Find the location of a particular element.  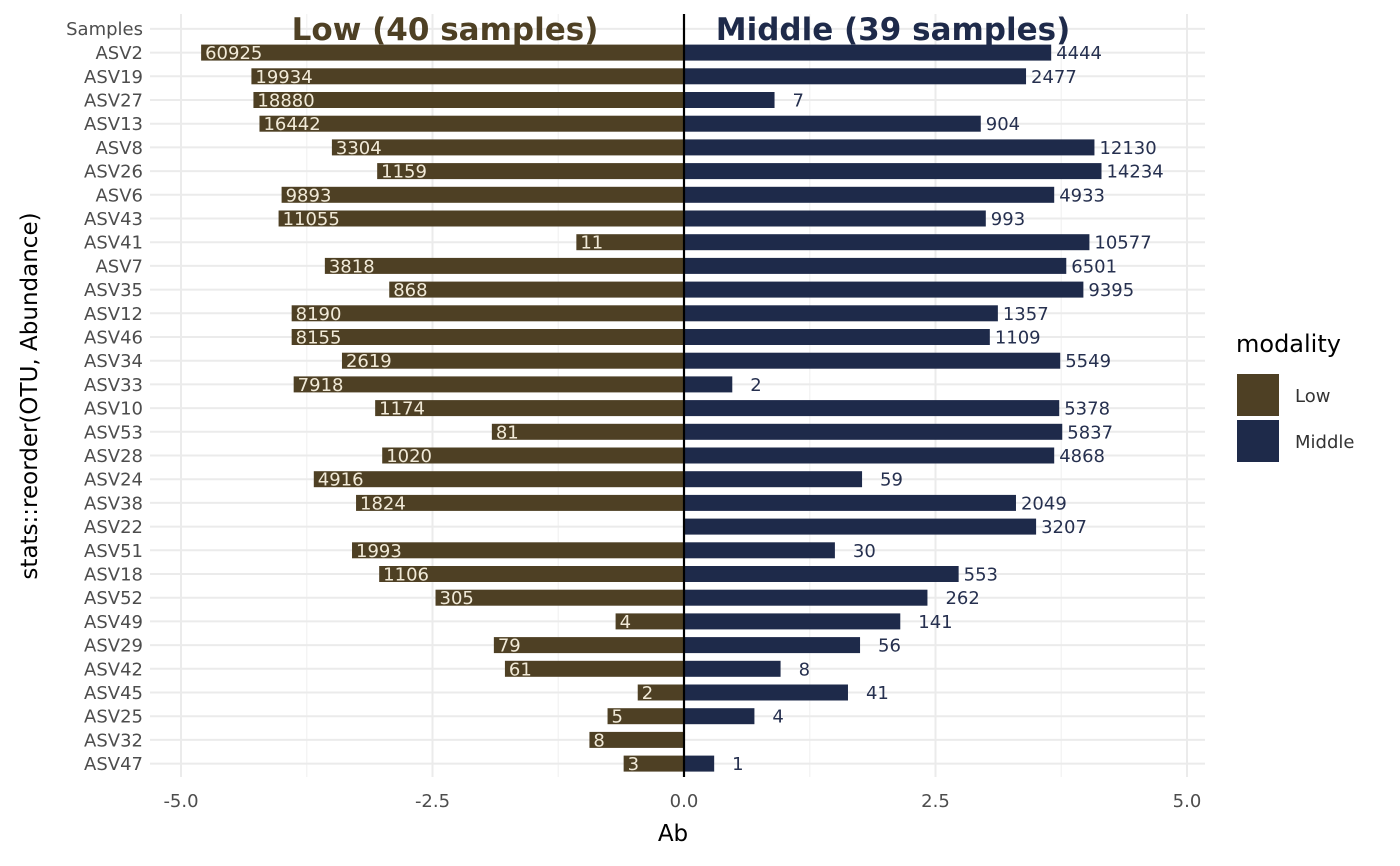

y-tick-label: ASV10 is located at coordinates (113, 409).